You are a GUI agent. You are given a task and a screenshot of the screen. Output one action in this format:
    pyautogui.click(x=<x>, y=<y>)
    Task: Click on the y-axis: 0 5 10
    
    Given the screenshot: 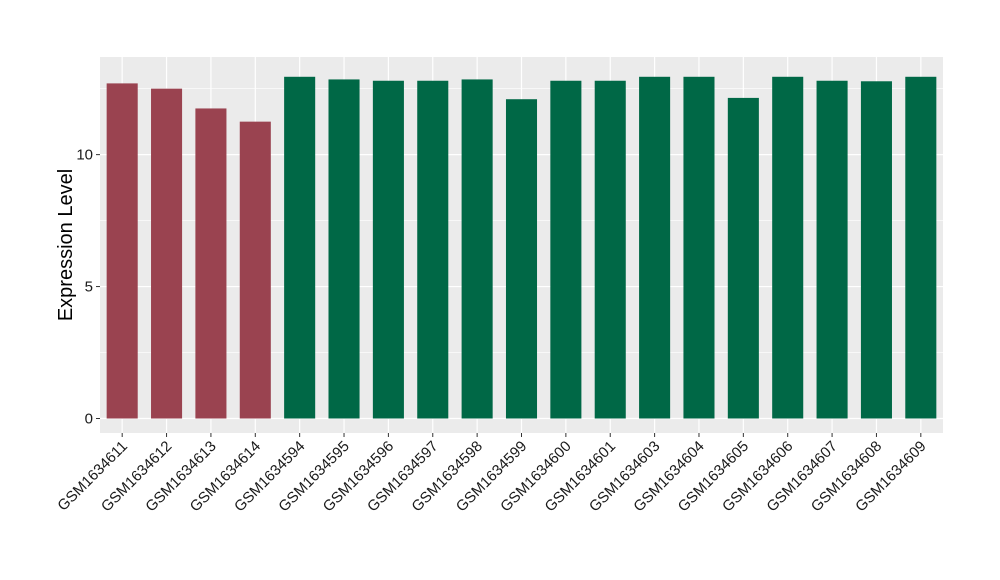 What is the action you would take?
    pyautogui.click(x=88, y=287)
    